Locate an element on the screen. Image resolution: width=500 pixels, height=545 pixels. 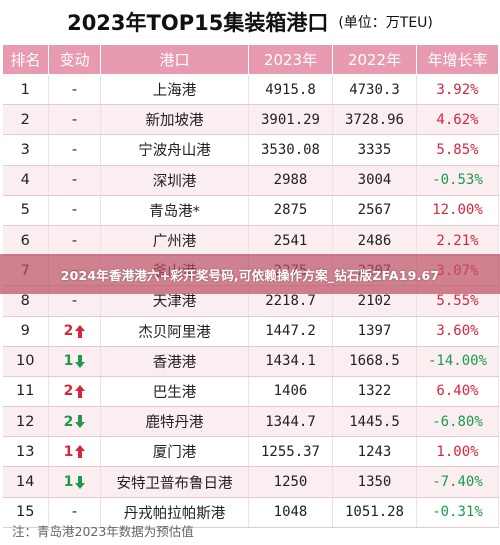
overlay-banner: 2024年香港港六+彩开奖号码,可依赖操作方案_钻石版ZFA19.67 is located at coordinates (250, 274).